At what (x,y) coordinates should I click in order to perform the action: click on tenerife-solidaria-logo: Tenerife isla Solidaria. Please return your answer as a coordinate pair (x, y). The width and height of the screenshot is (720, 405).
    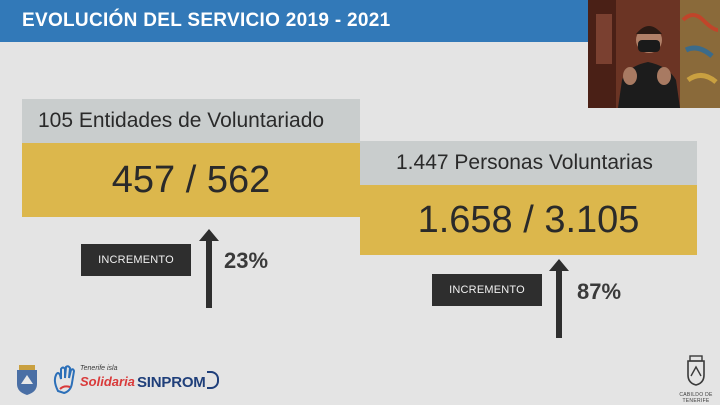
    Looking at the image, I should click on (93, 380).